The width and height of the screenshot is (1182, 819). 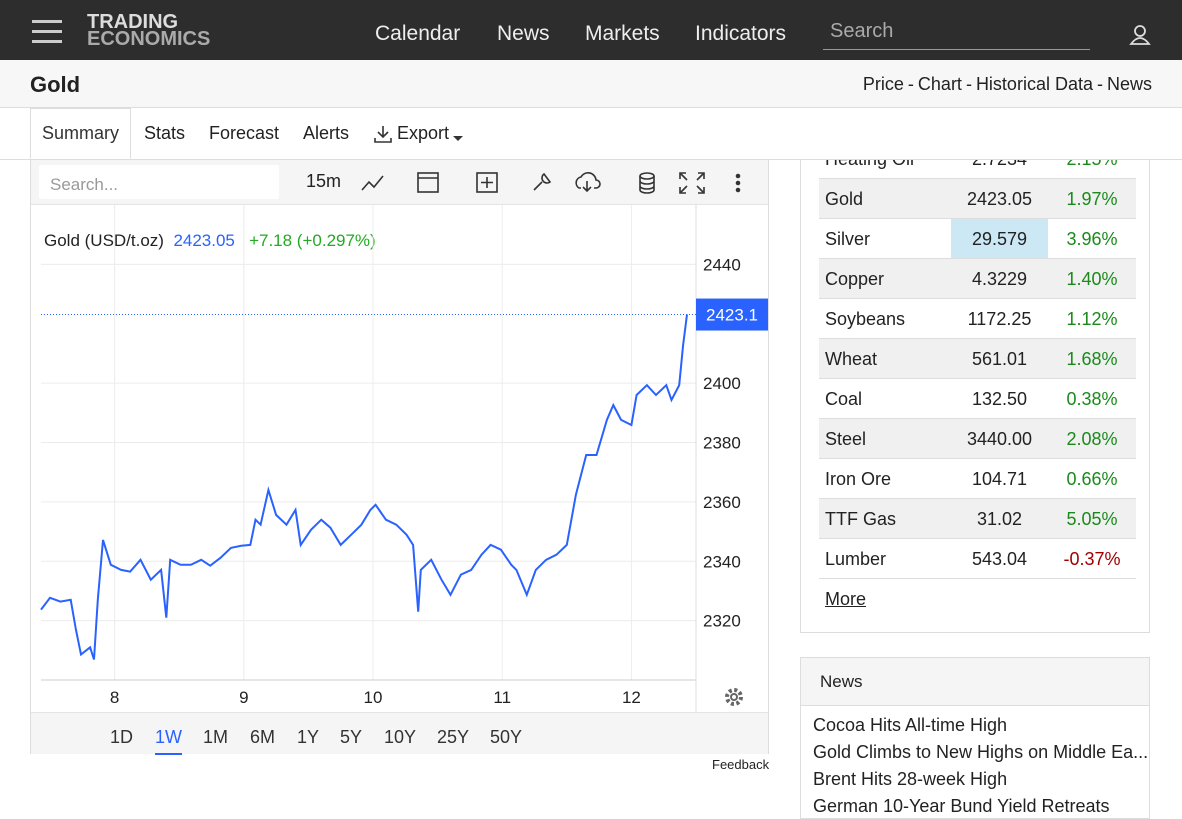 I want to click on nav-link: Indicators, so click(x=741, y=33).